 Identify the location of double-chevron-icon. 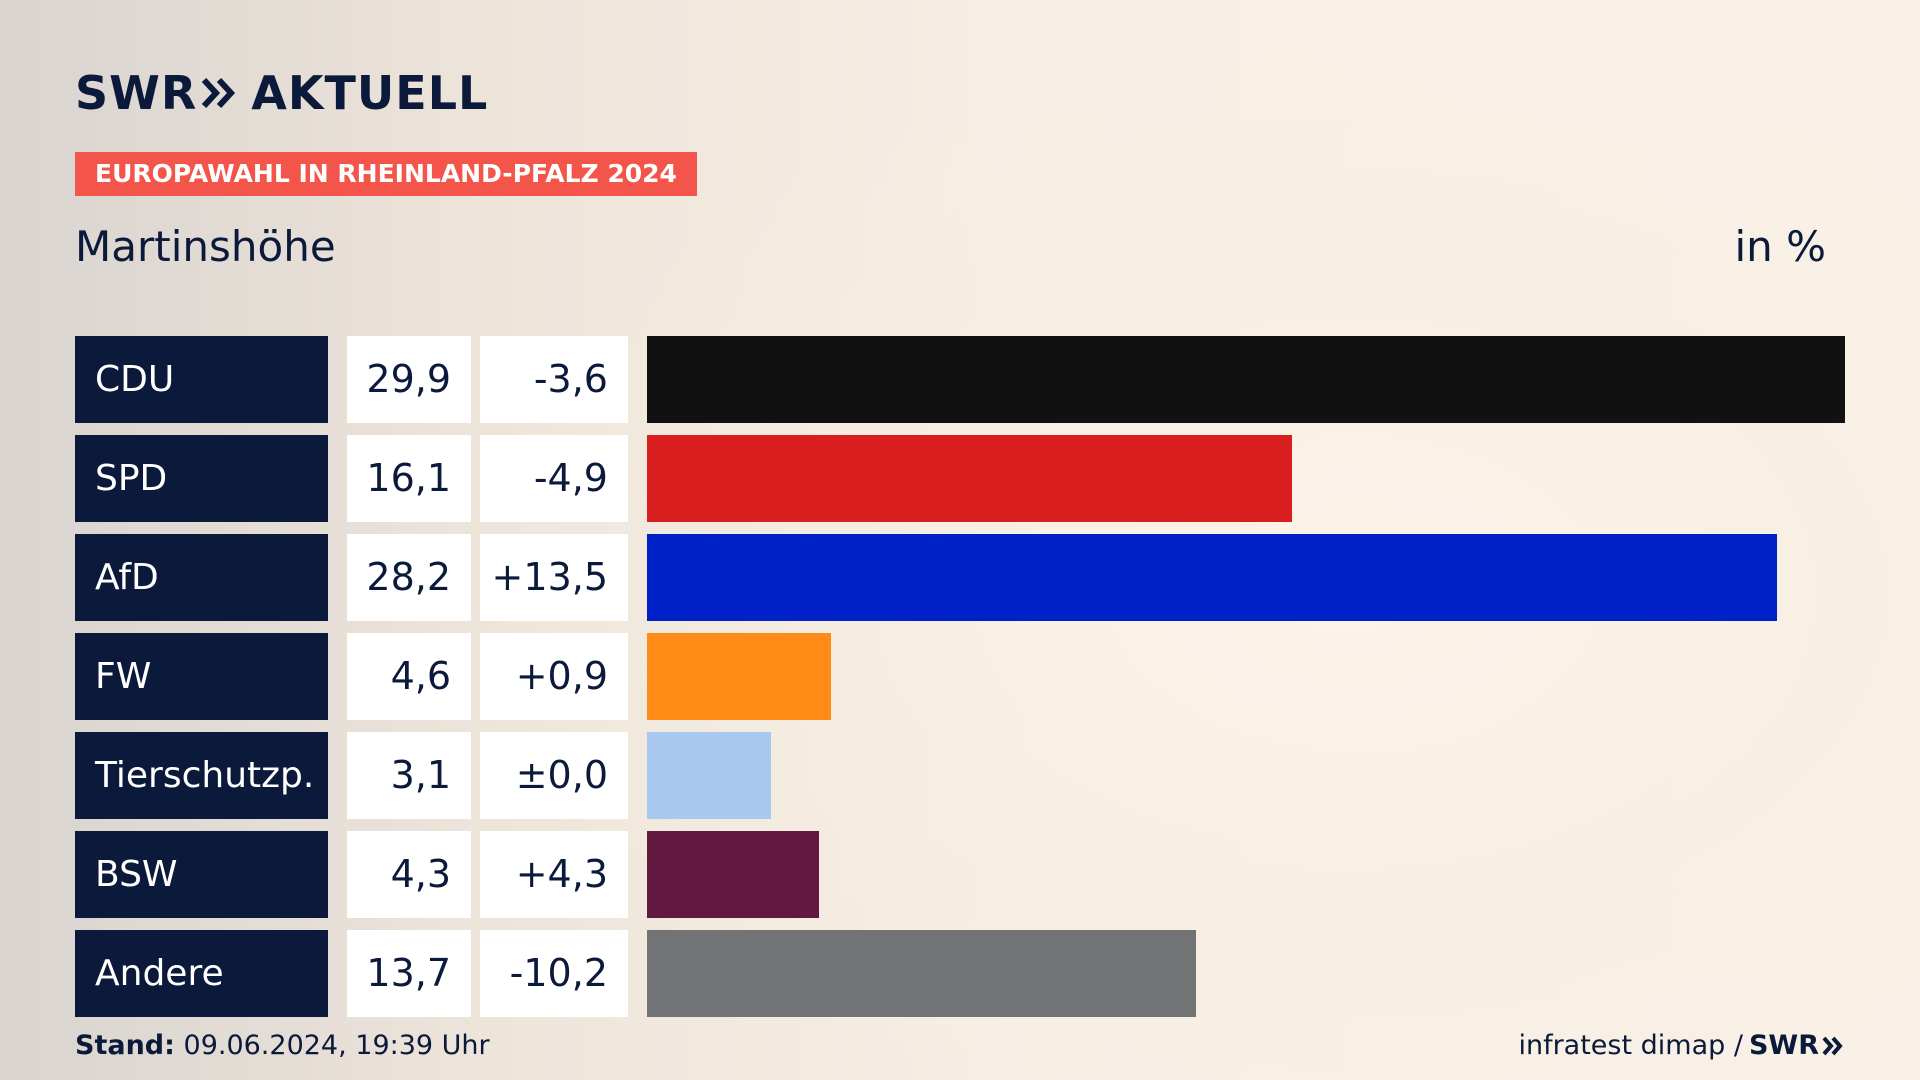
(219, 93).